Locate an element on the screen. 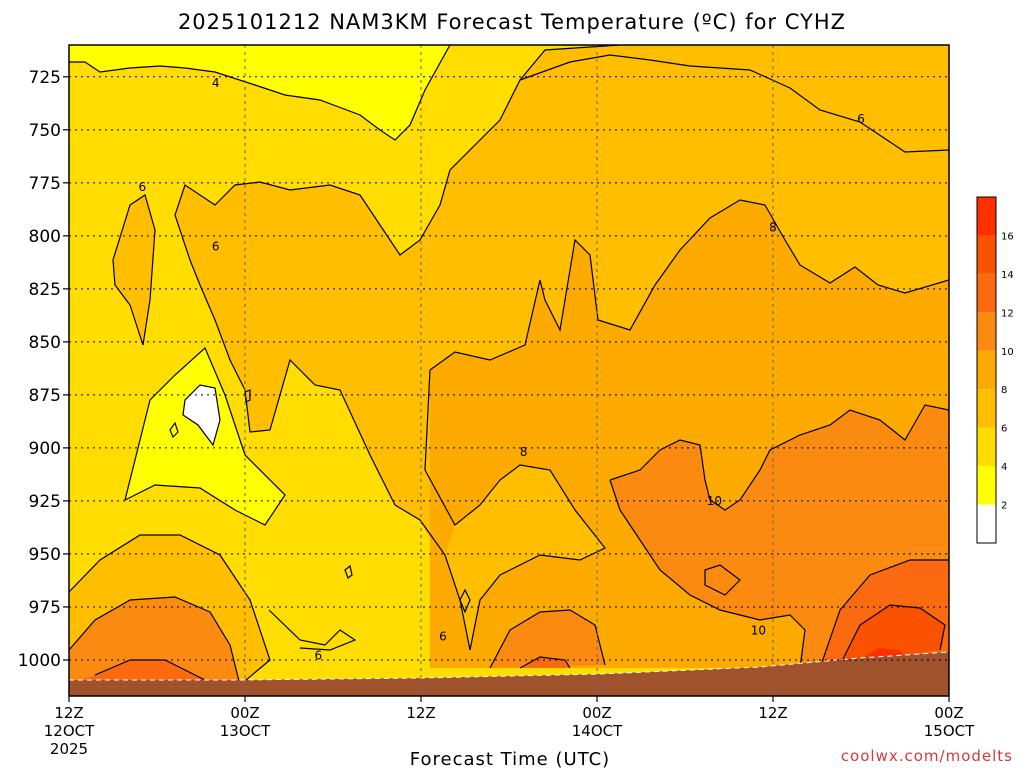 Image resolution: width=1024 pixels, height=768 pixels. x-tick-label-5-1: 00Z is located at coordinates (948, 713).